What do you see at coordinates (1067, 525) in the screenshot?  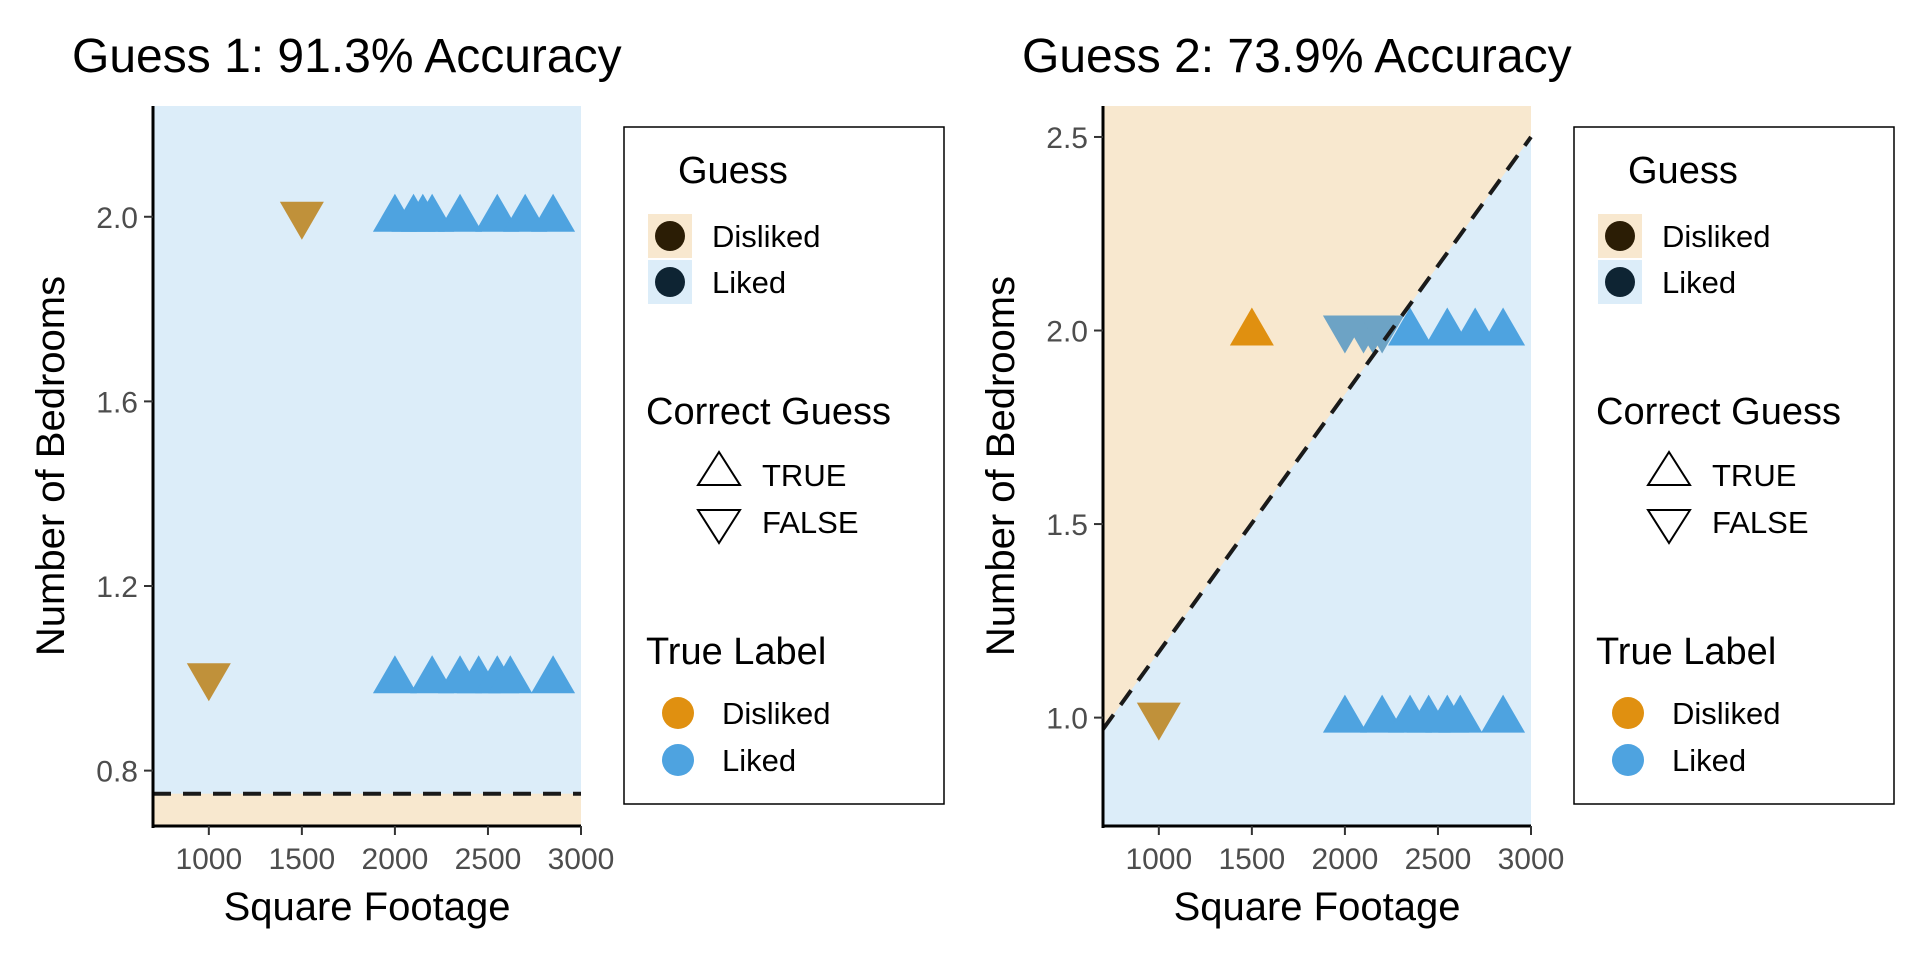 I see `y-tick-label: 1.5` at bounding box center [1067, 525].